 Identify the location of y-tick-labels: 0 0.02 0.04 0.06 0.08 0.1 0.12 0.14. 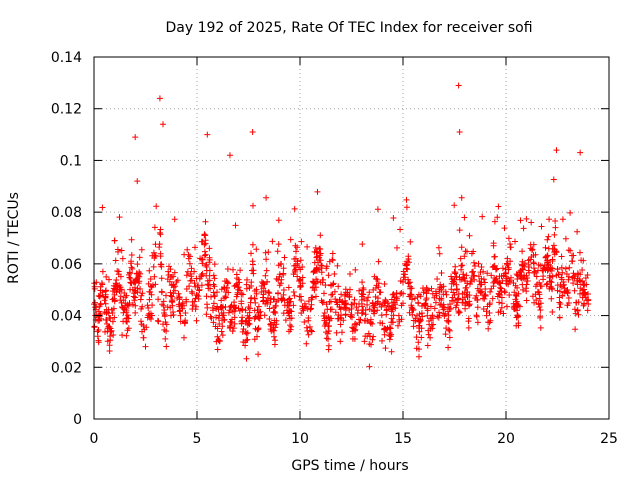
(66, 239).